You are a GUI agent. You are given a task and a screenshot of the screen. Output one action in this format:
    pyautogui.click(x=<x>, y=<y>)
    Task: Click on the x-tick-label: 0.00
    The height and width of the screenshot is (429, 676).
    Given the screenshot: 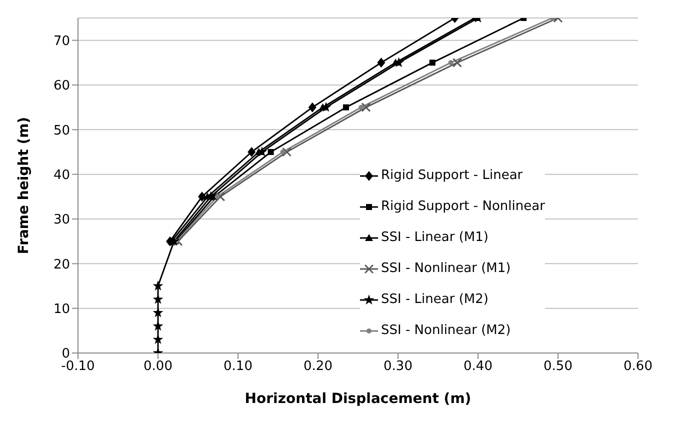 What is the action you would take?
    pyautogui.click(x=158, y=366)
    